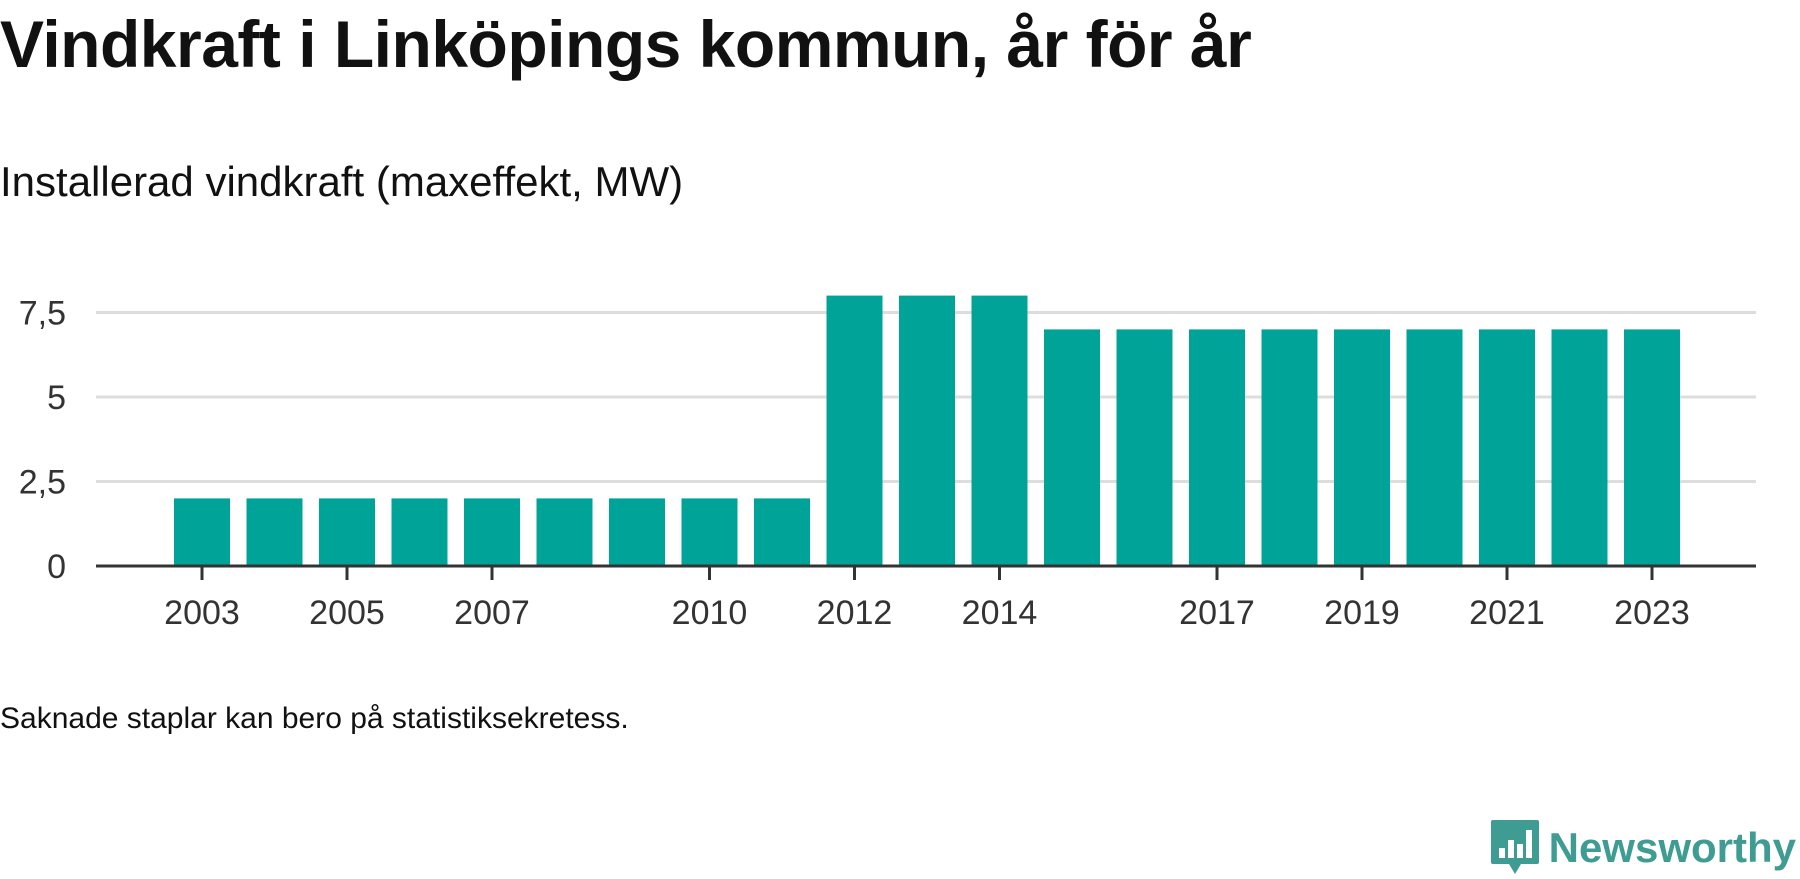  I want to click on bar-2020, so click(1434, 447).